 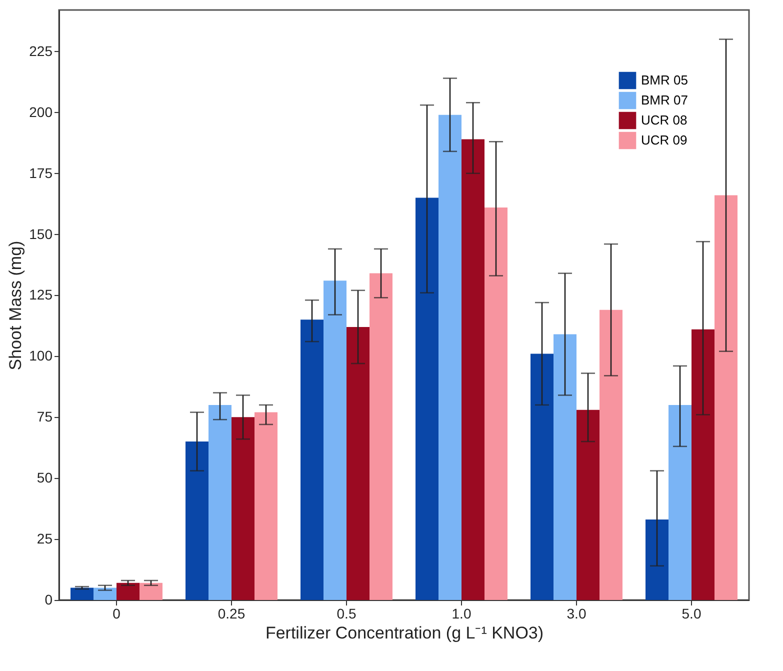 I want to click on y-tick-label: 50, so click(x=44, y=478).